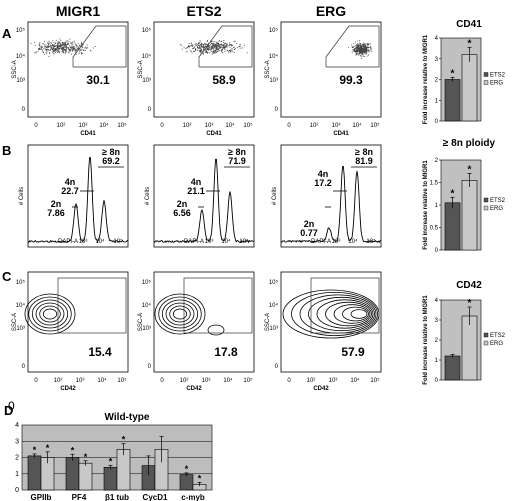 Image resolution: width=520 pixels, height=501 pixels. I want to click on bar, so click(72, 474).